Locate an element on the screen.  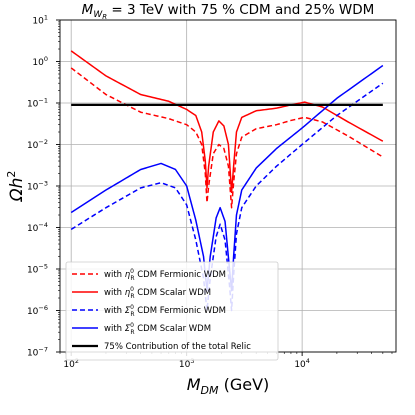
y-axis-label: Ωh2 is located at coordinates (16, 187).